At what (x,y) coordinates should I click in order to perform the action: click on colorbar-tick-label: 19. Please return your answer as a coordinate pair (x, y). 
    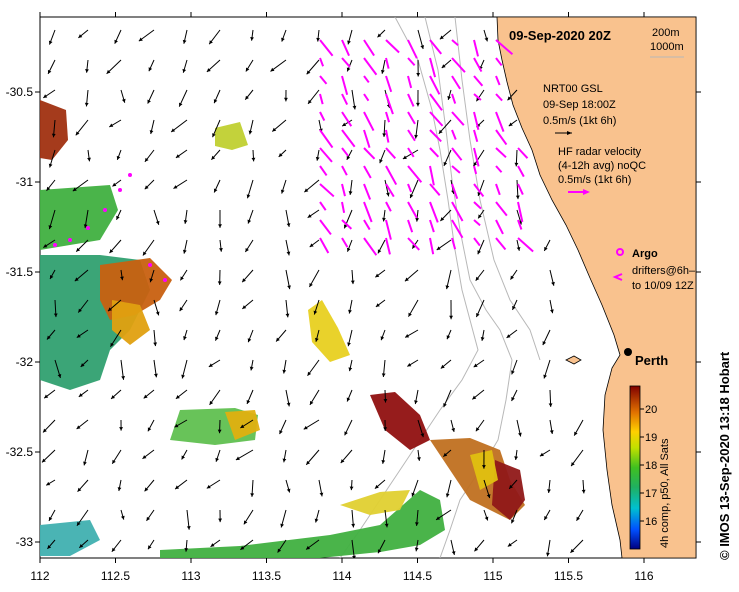
    Looking at the image, I should click on (651, 438).